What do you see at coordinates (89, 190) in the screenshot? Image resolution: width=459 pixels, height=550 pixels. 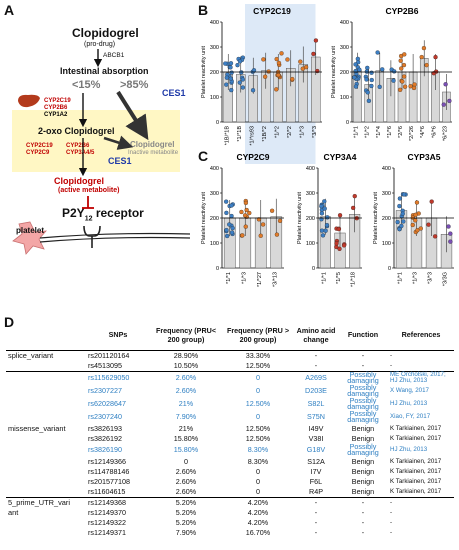 I see `active-metabolite-sub: (active metabolite)` at bounding box center [89, 190].